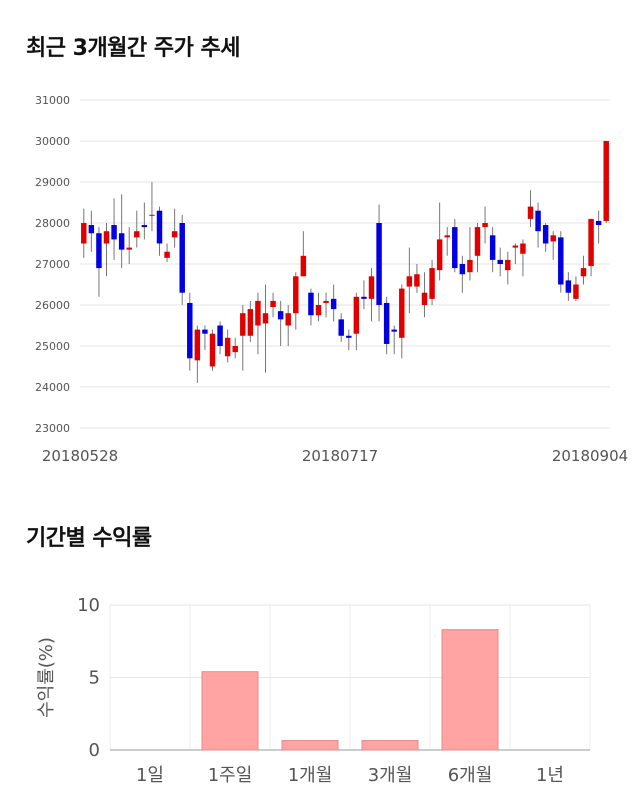  Describe the element at coordinates (52, 182) in the screenshot. I see `y-tick-label: 29000` at that location.